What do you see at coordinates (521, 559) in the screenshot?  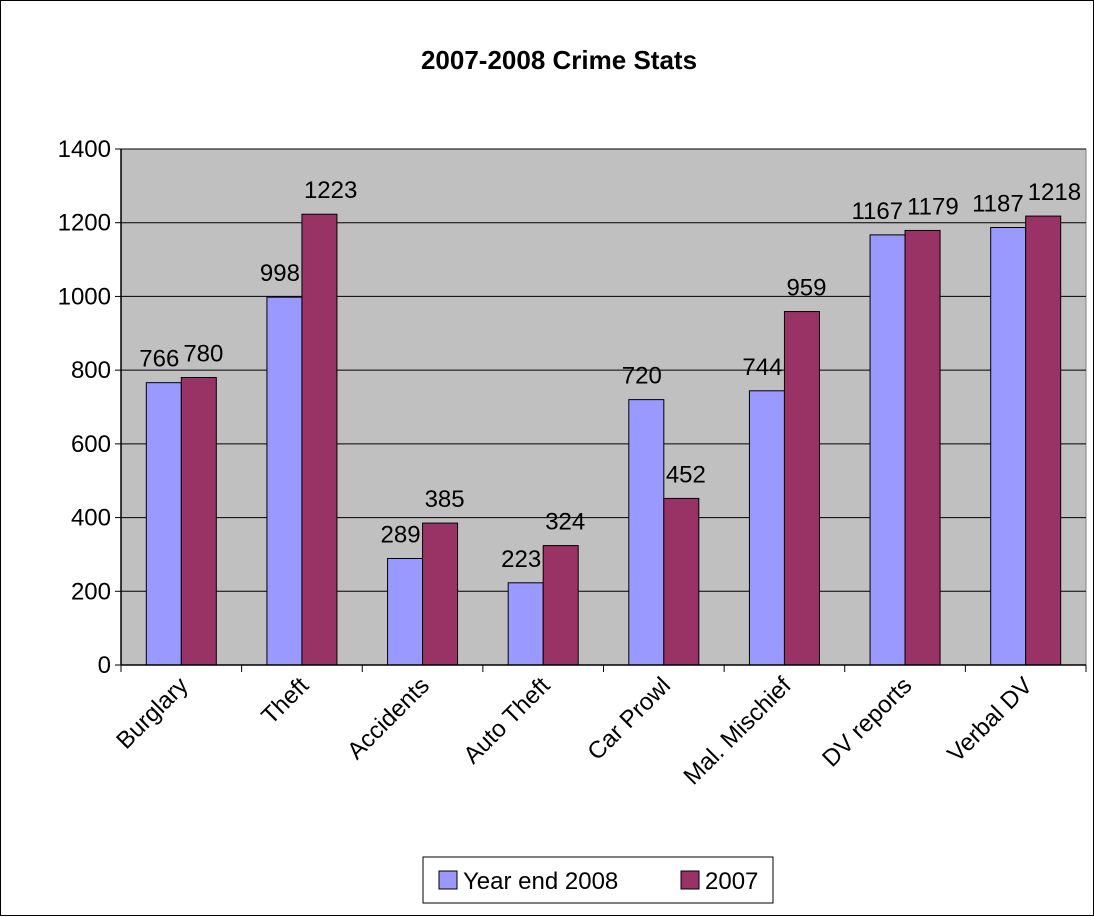 I see `data-label: 223` at bounding box center [521, 559].